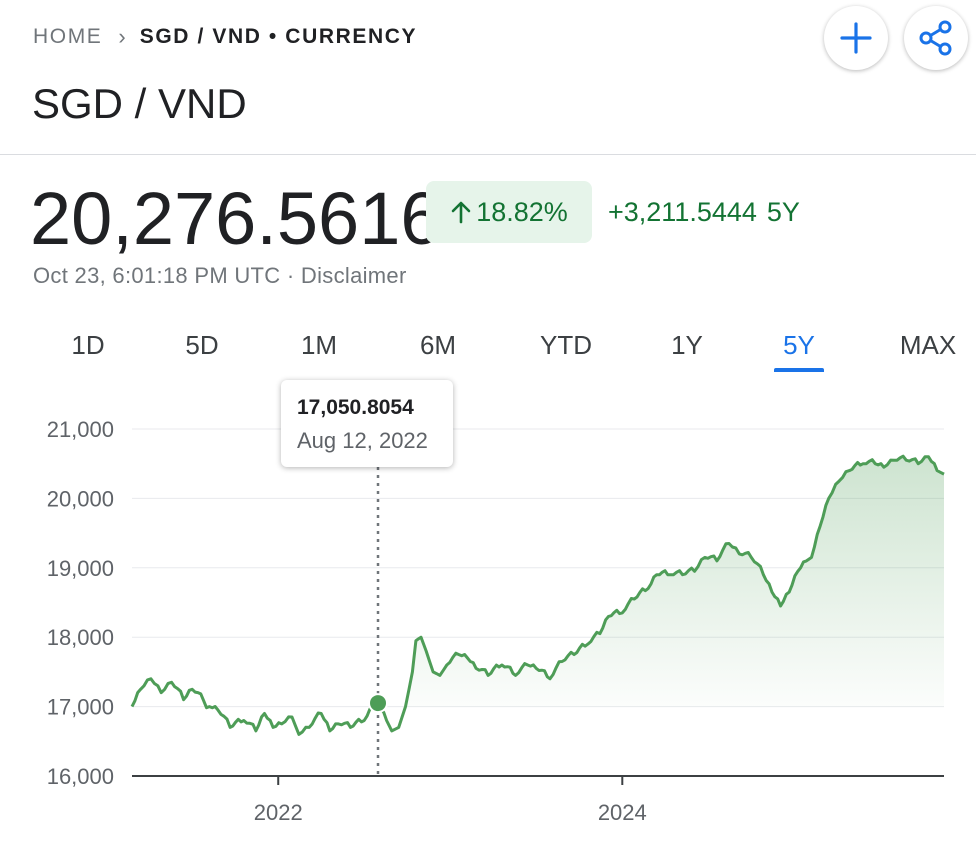 The height and width of the screenshot is (866, 976). Describe the element at coordinates (461, 212) in the screenshot. I see `arrow-up-icon` at that location.